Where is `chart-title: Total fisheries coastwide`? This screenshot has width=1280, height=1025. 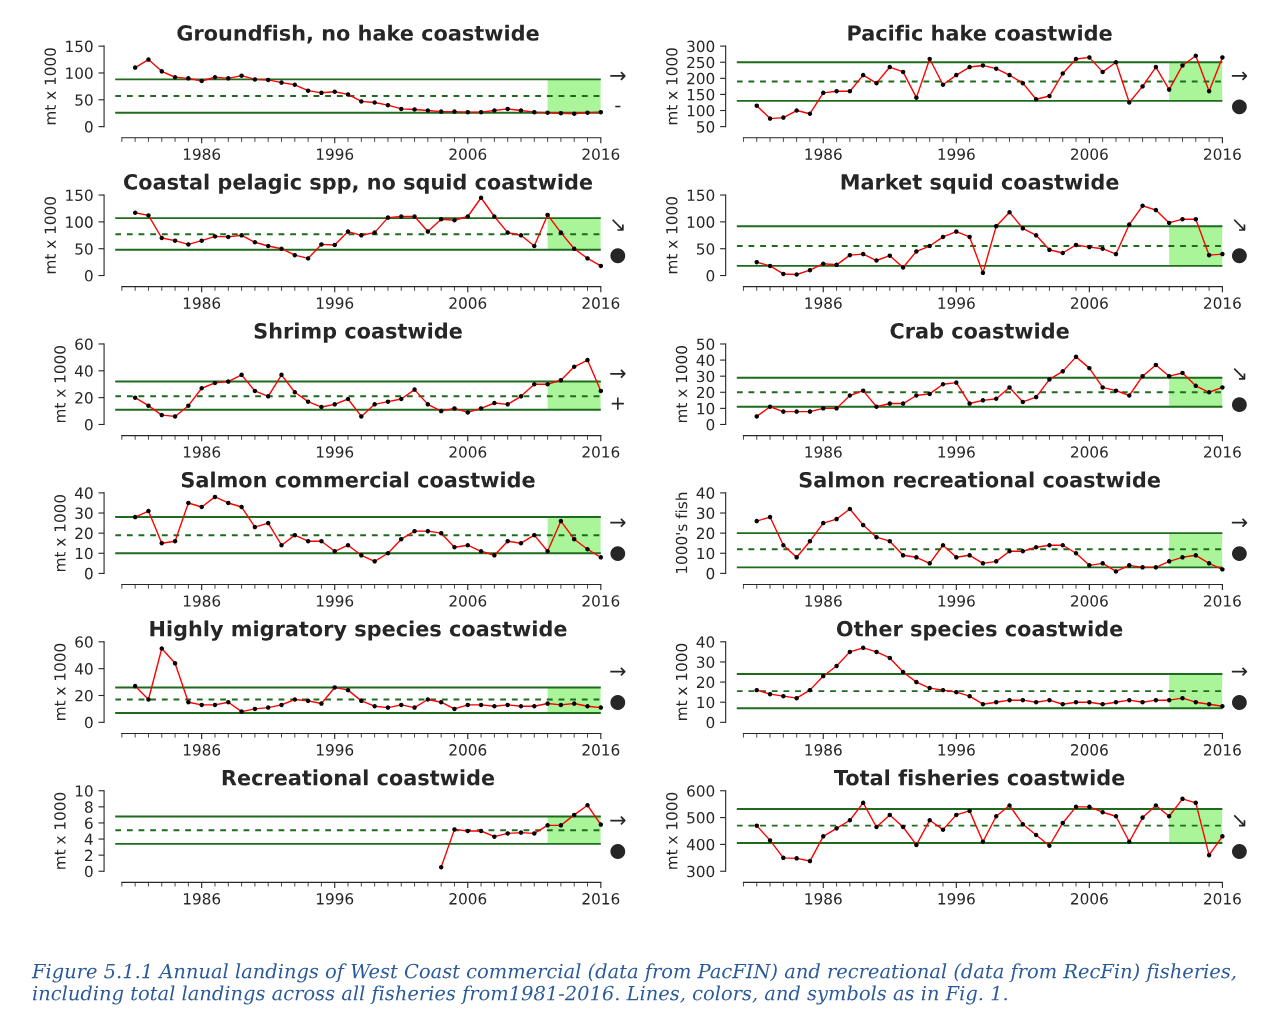 chart-title: Total fisheries coastwide is located at coordinates (979, 777).